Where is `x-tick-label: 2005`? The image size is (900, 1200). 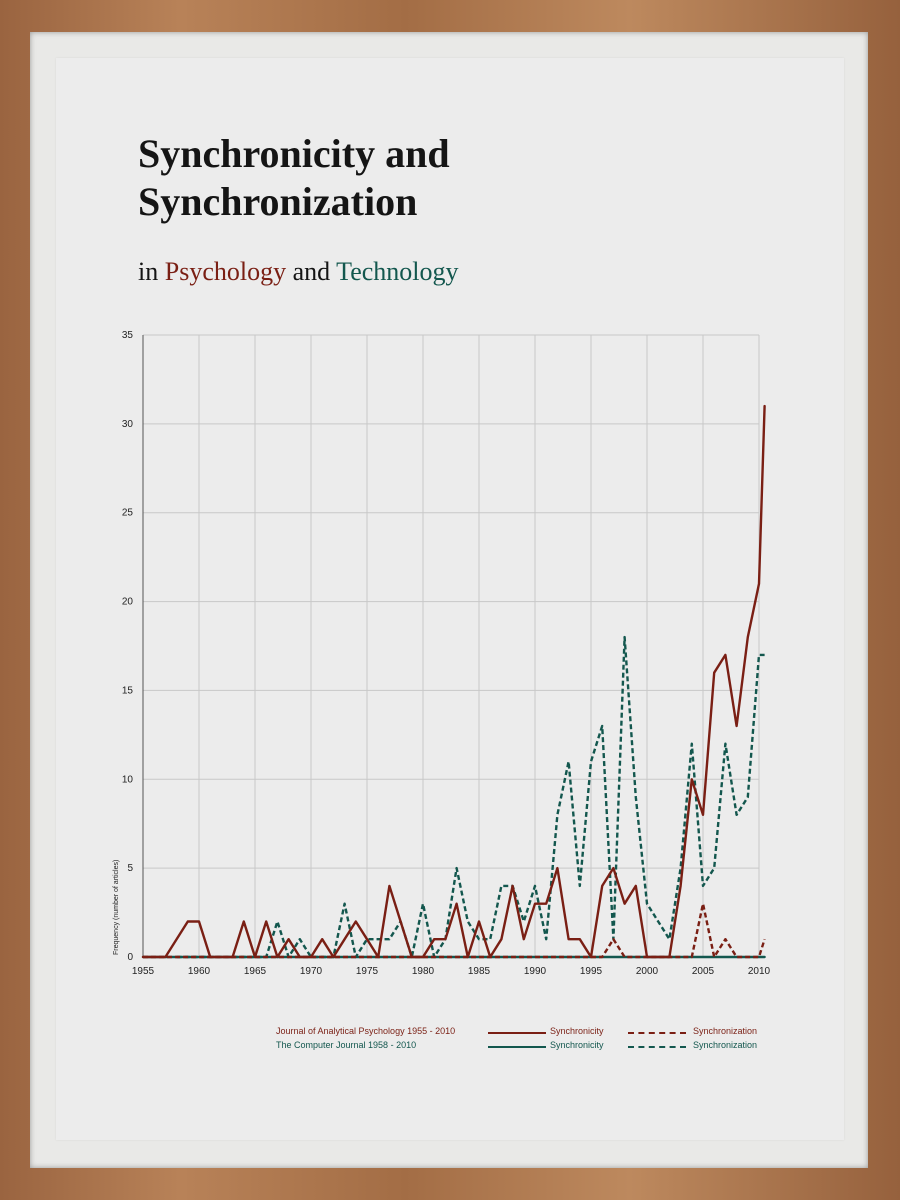
x-tick-label: 2005 is located at coordinates (703, 971).